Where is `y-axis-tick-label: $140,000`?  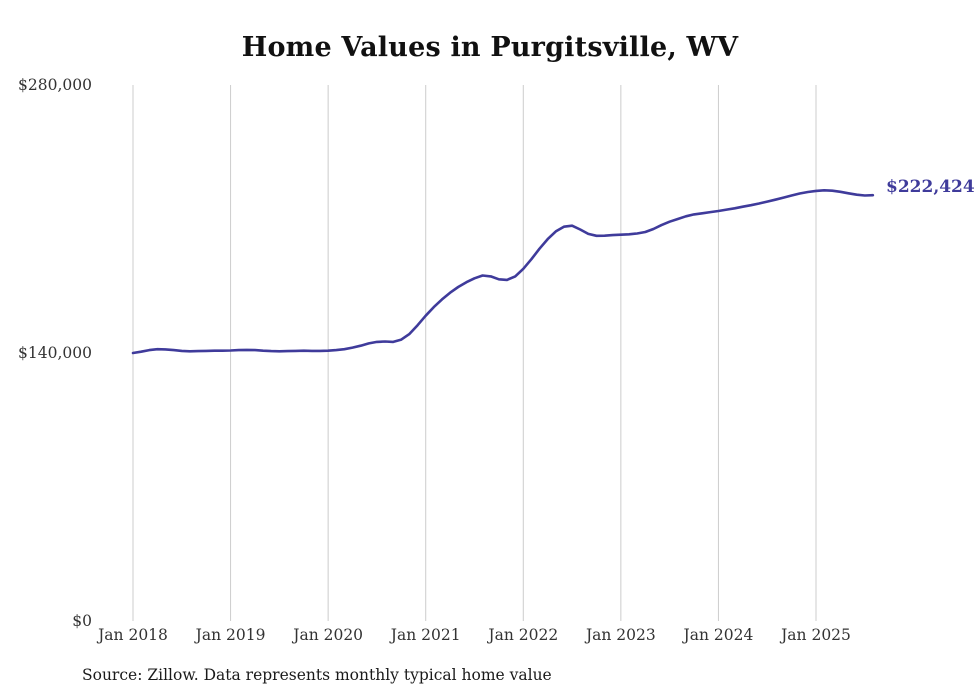
y-axis-tick-label: $140,000 is located at coordinates (55, 353).